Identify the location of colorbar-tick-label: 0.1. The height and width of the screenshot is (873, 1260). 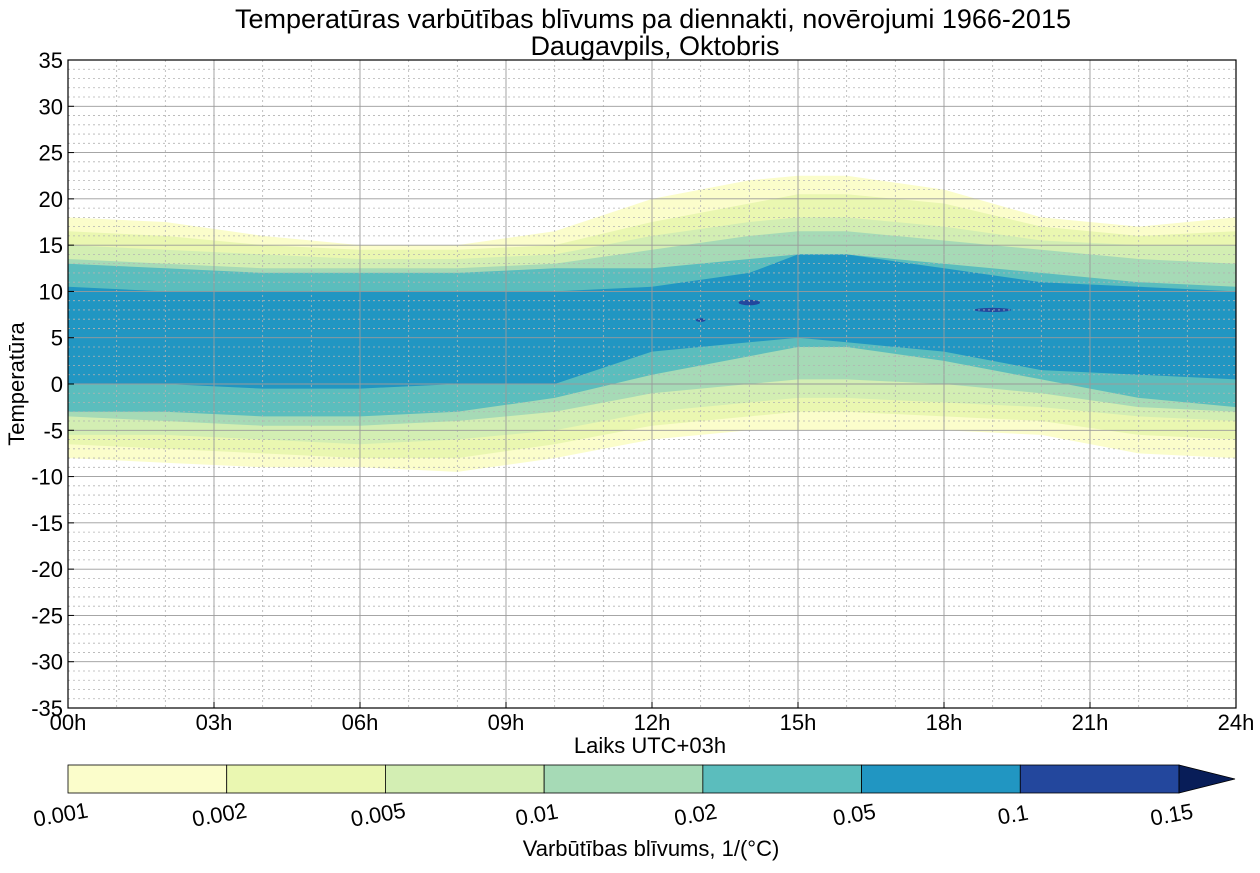
(1013, 815).